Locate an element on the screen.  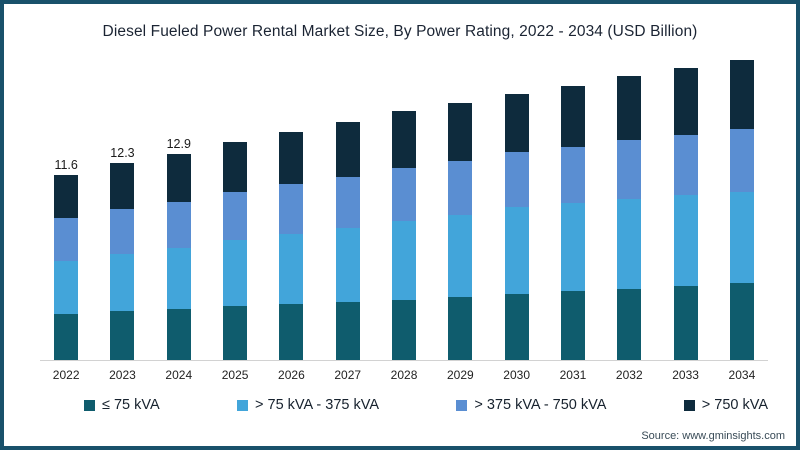
bar-slot-2028 is located at coordinates (404, 204).